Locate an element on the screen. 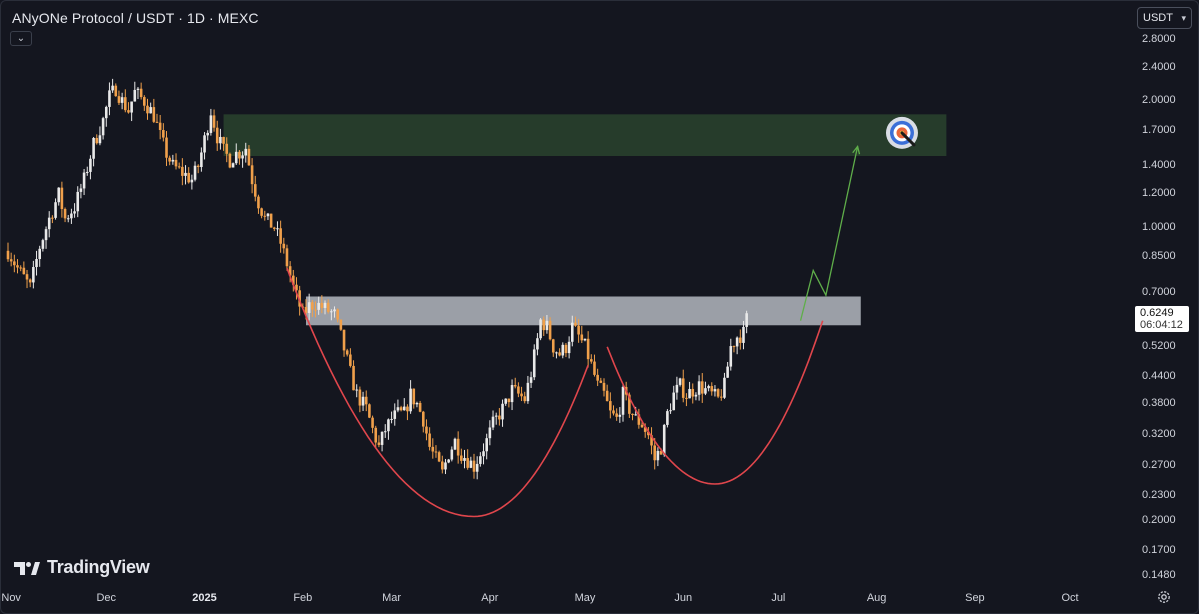  last-price-label: 0.6249 06:04:12 is located at coordinates (1162, 319).